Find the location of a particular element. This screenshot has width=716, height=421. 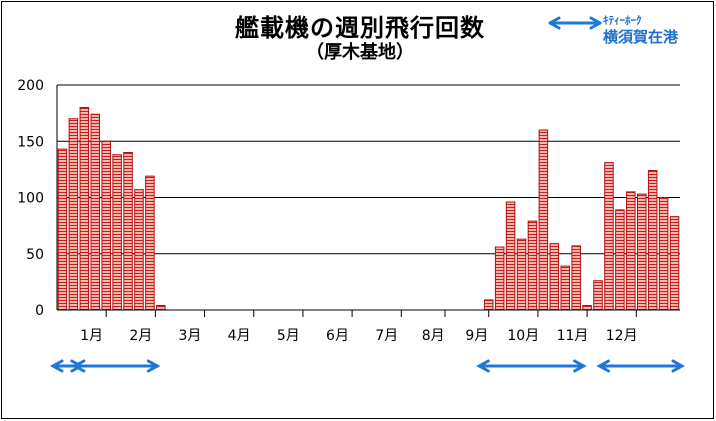

x-tick-label: 2月 is located at coordinates (140, 336).